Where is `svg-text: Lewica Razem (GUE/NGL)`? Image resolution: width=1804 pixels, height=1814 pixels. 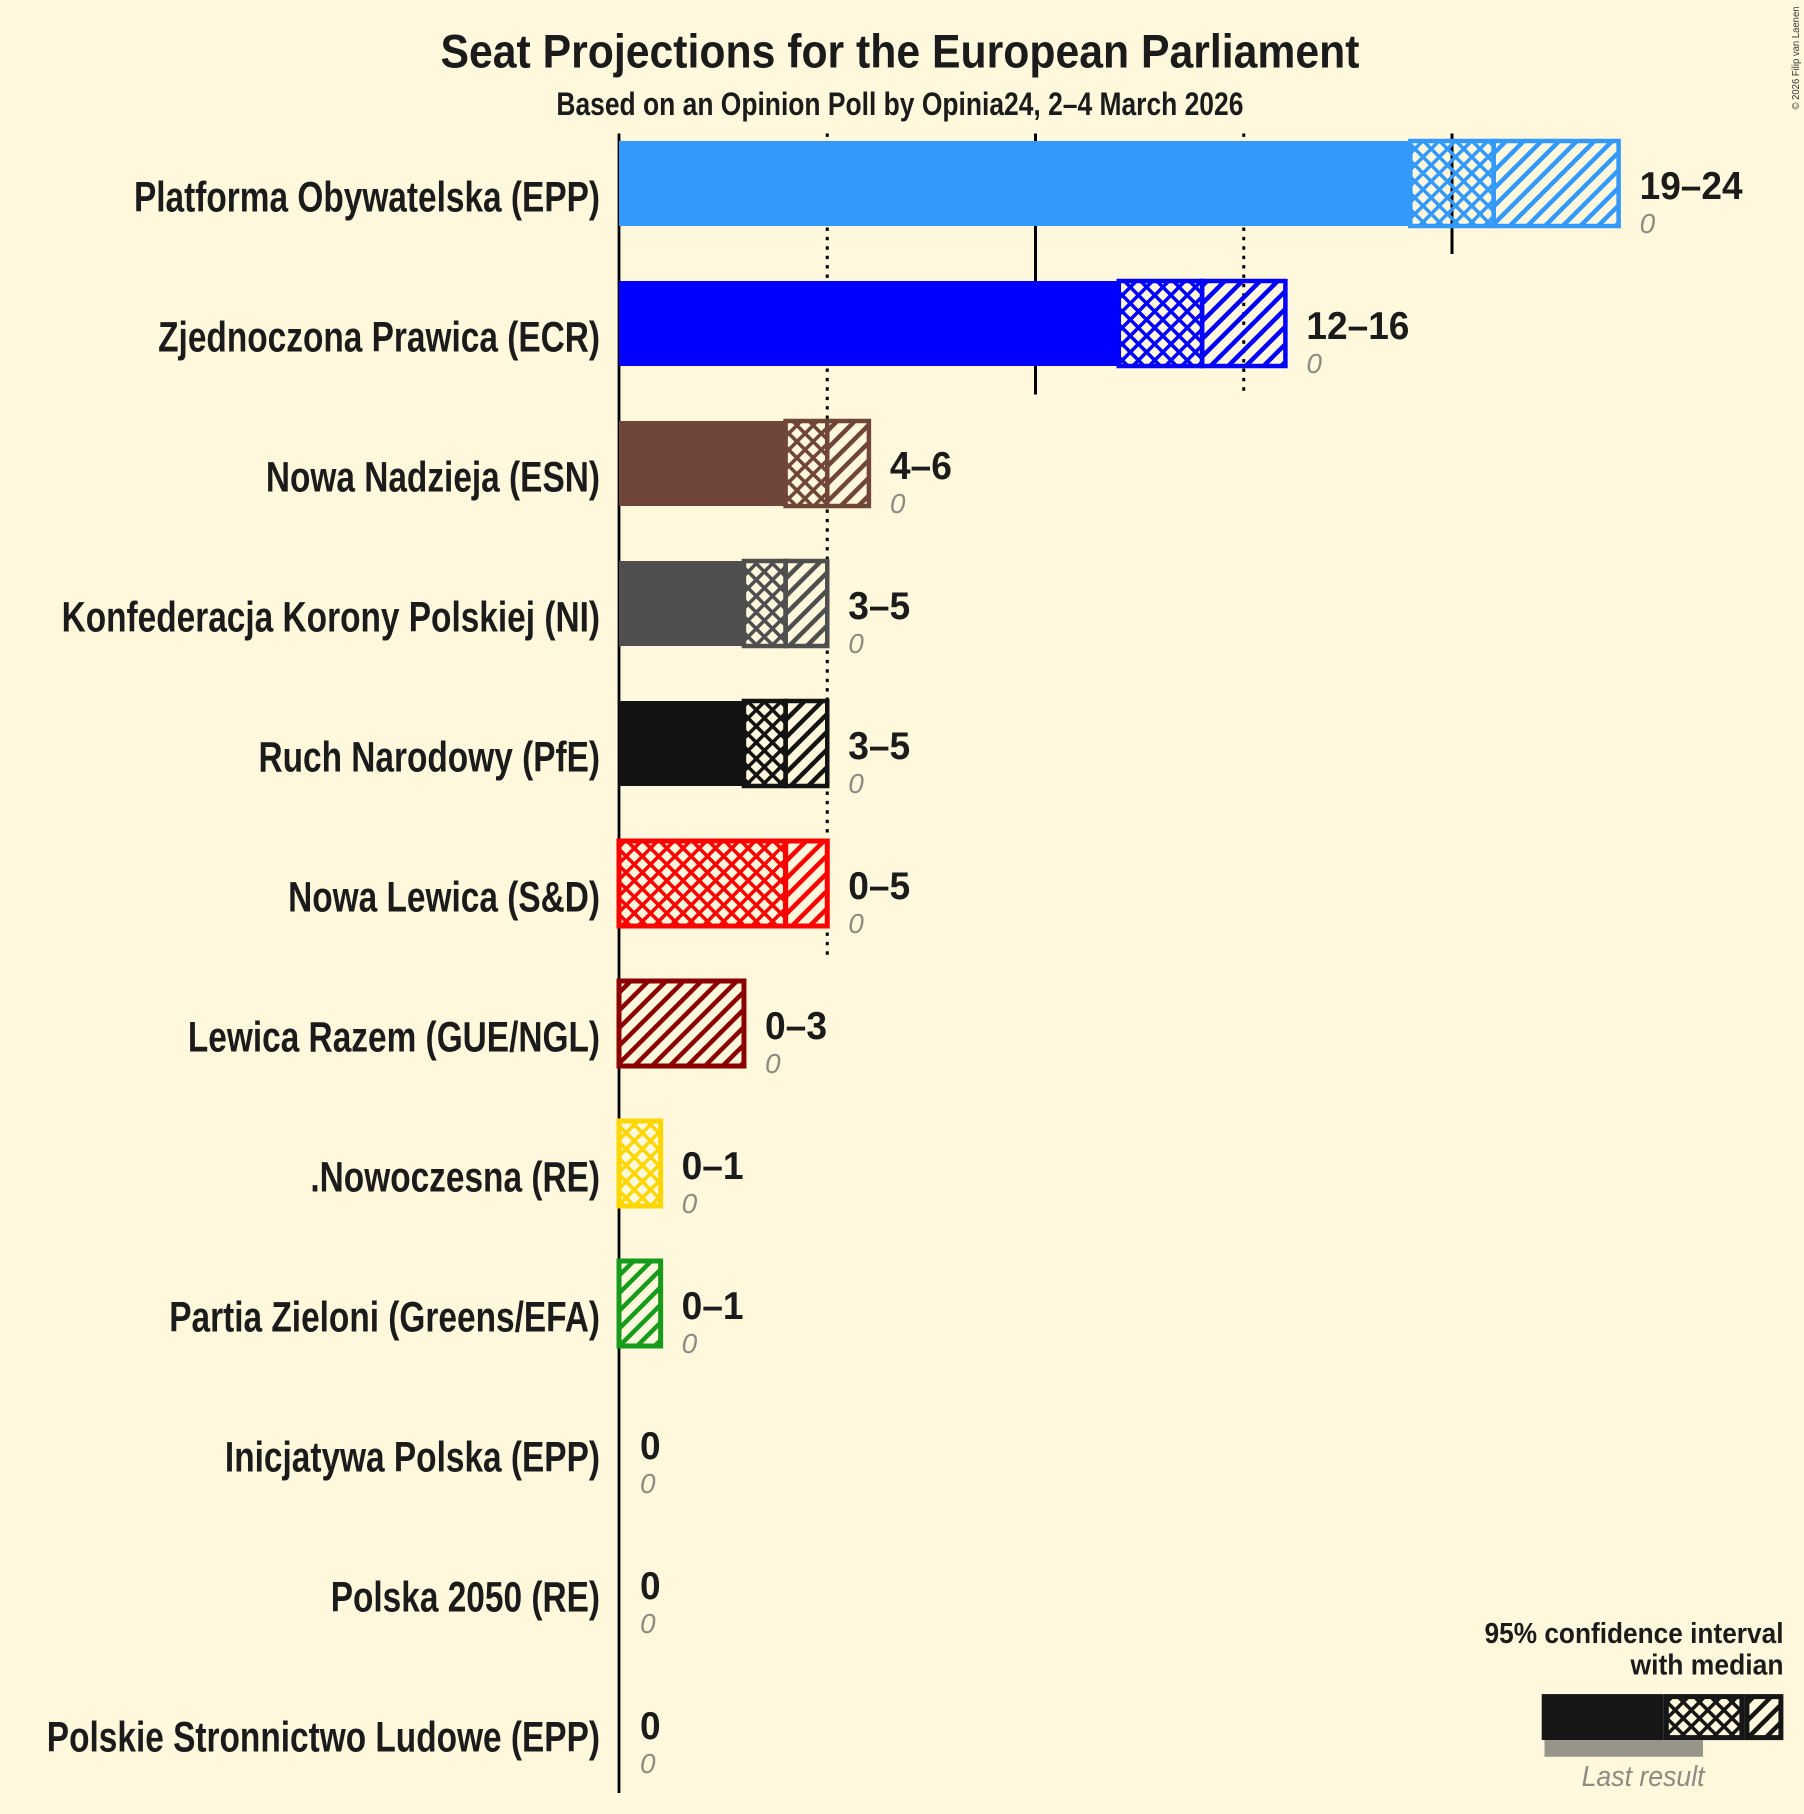
svg-text: Lewica Razem (GUE/NGL) is located at coordinates (394, 1038).